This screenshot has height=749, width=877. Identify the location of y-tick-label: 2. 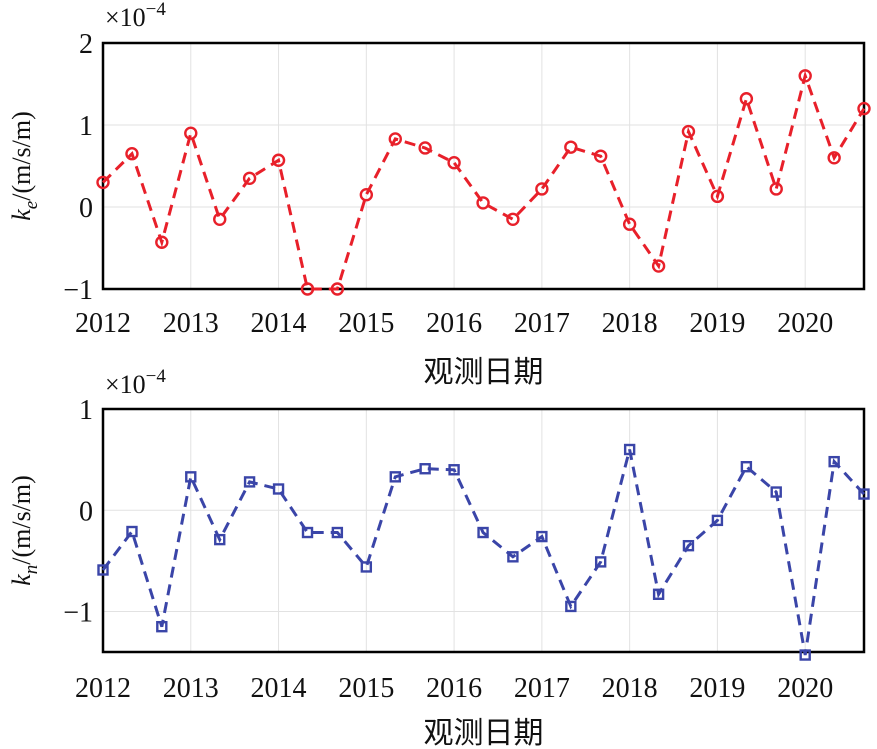
(86, 44).